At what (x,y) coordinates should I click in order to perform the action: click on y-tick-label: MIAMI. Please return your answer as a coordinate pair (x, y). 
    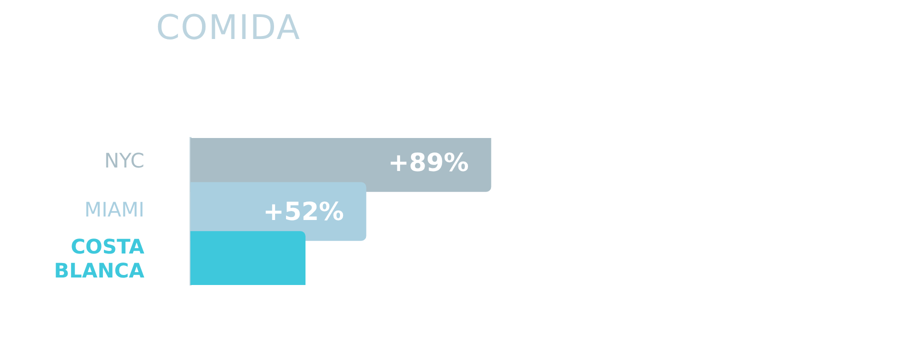
    Looking at the image, I should click on (114, 210).